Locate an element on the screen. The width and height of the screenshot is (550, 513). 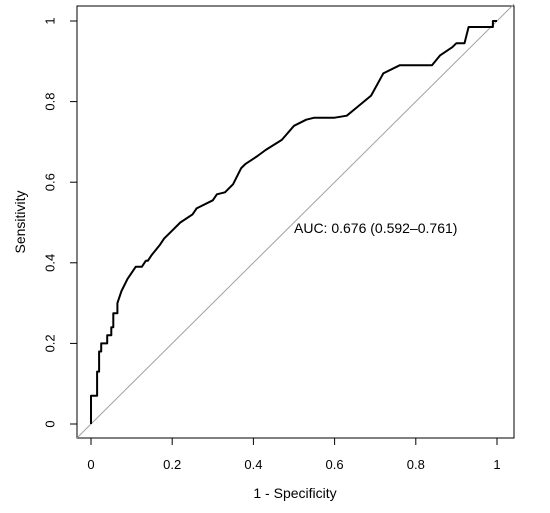
y-tick-label: 0.4 is located at coordinates (50, 263).